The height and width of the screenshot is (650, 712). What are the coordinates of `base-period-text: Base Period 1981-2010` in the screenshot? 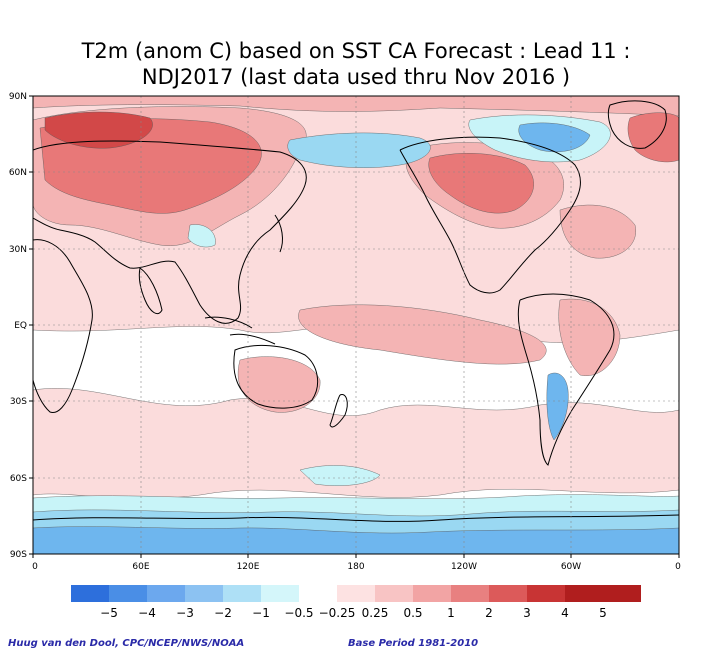 It's located at (413, 643).